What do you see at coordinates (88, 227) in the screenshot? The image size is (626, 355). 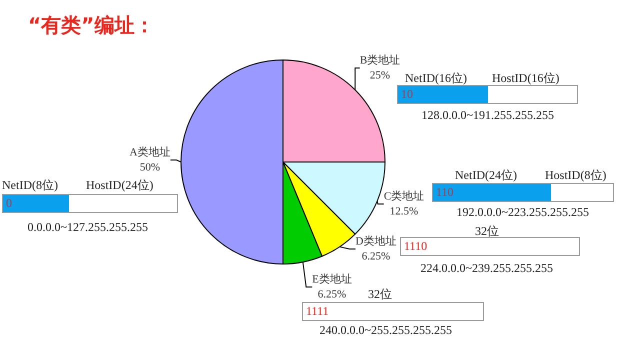 I see `text: 0.0.0.0~127.255.255.255` at bounding box center [88, 227].